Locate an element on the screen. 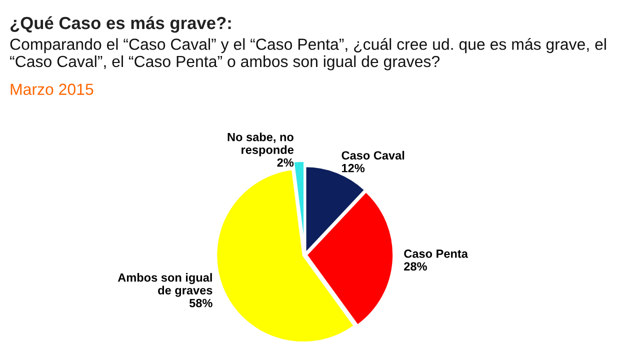 The height and width of the screenshot is (362, 635). slice-label: Caso Penta is located at coordinates (436, 254).